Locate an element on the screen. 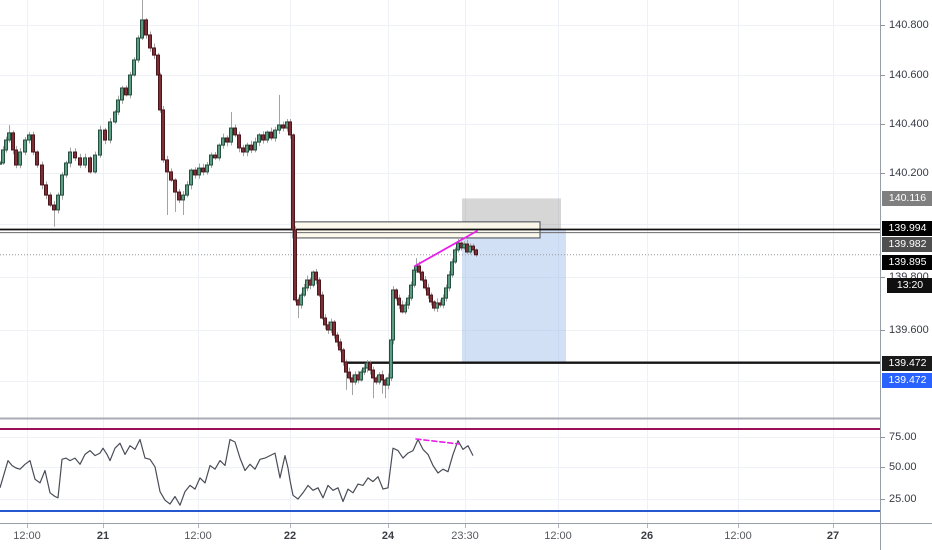 This screenshot has width=932, height=550. time-tick-label: 23:30 is located at coordinates (465, 536).